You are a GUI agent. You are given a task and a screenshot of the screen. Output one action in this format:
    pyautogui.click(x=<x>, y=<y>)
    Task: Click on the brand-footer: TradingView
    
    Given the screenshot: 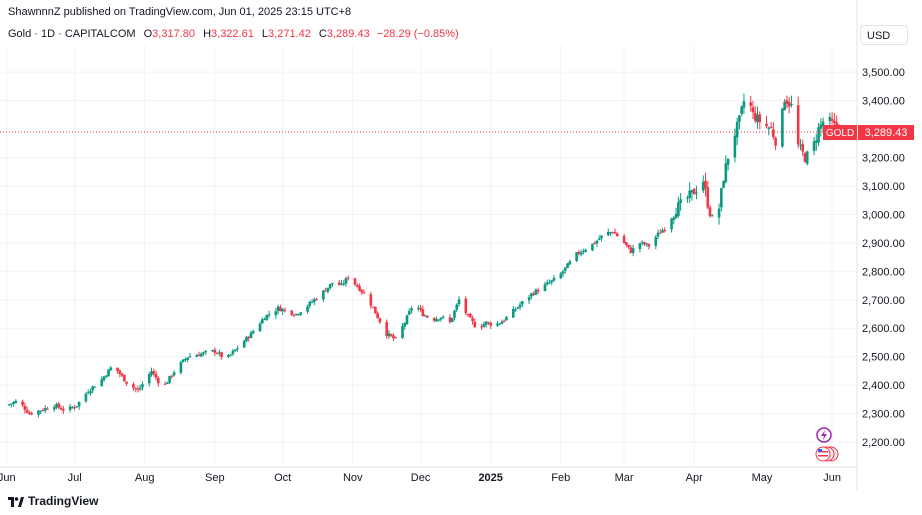 What is the action you would take?
    pyautogui.click(x=53, y=501)
    